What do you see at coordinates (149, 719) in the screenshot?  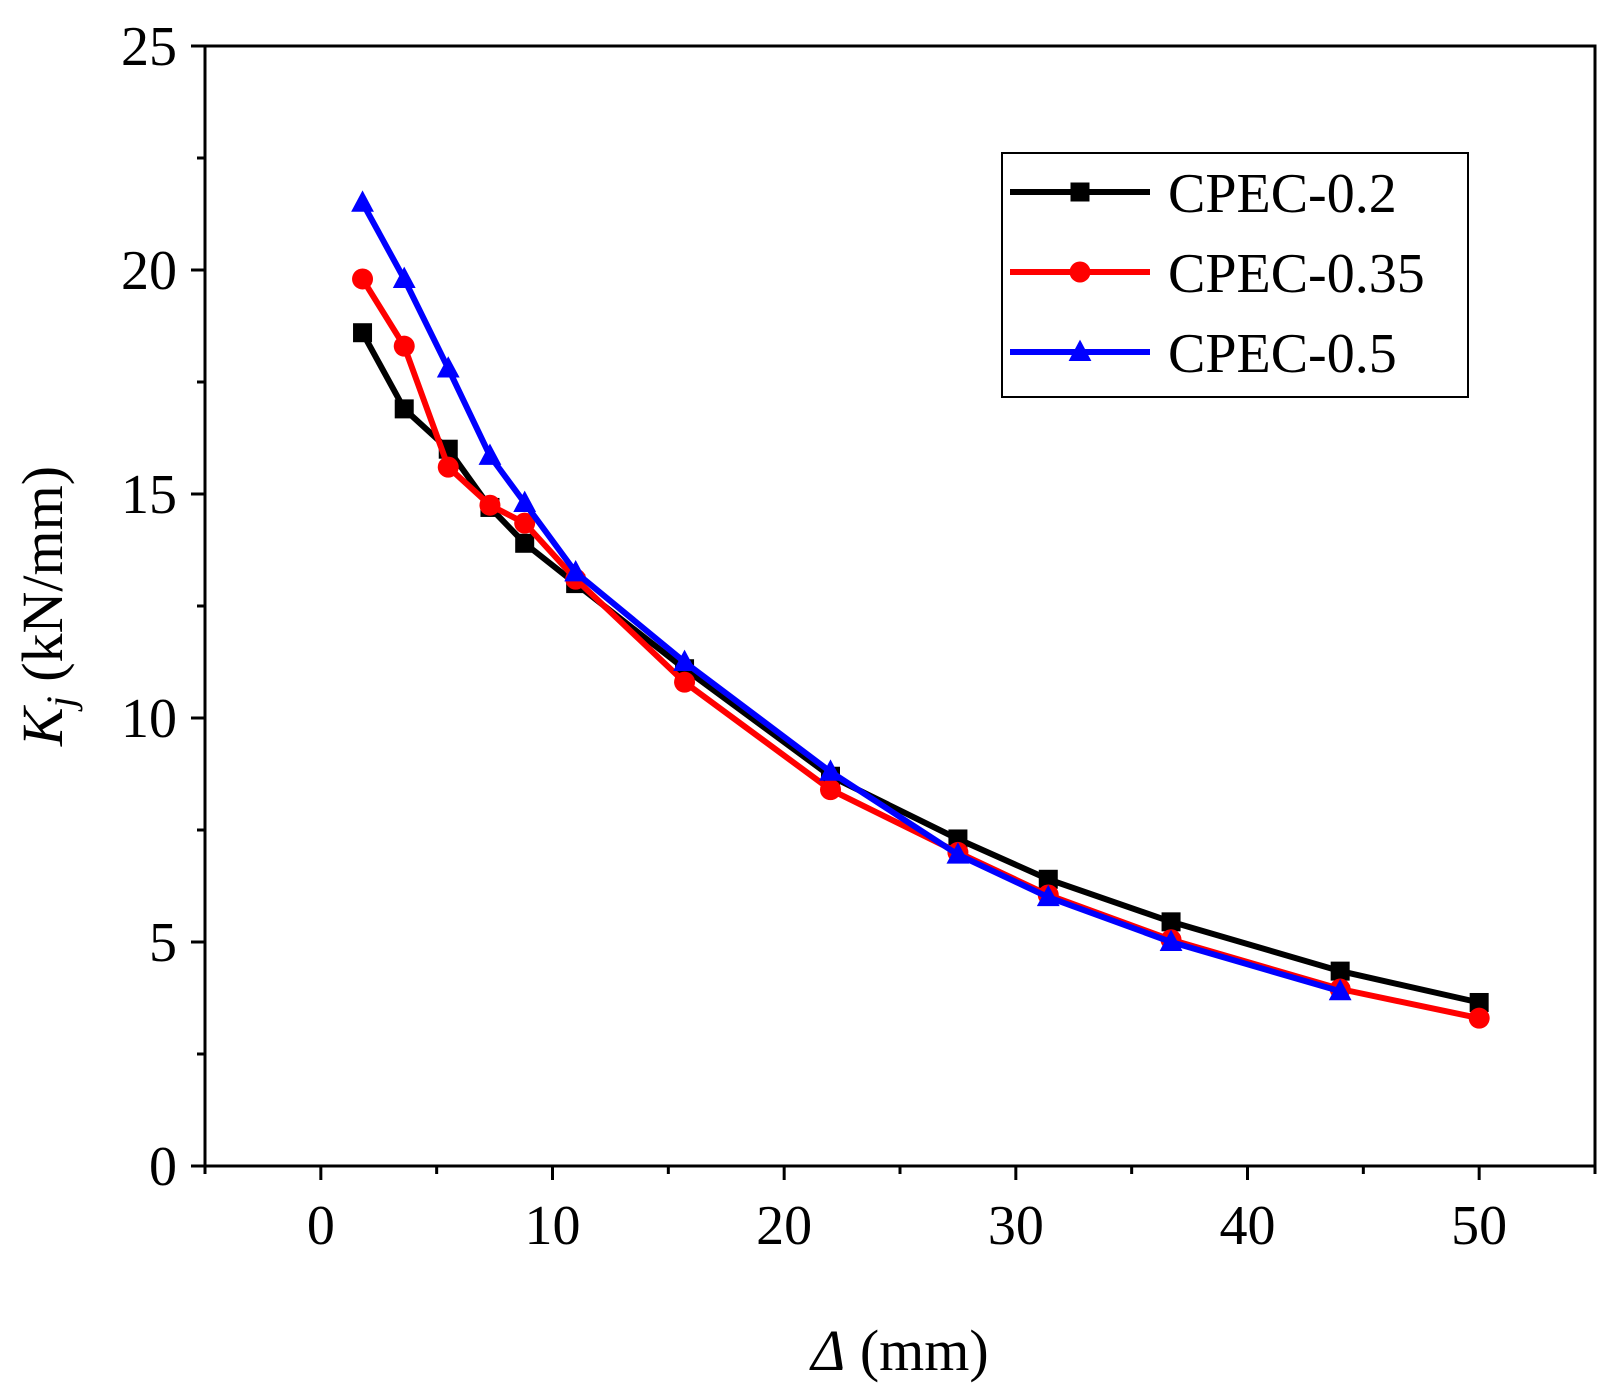 I see `y-tick-label: 10` at bounding box center [149, 719].